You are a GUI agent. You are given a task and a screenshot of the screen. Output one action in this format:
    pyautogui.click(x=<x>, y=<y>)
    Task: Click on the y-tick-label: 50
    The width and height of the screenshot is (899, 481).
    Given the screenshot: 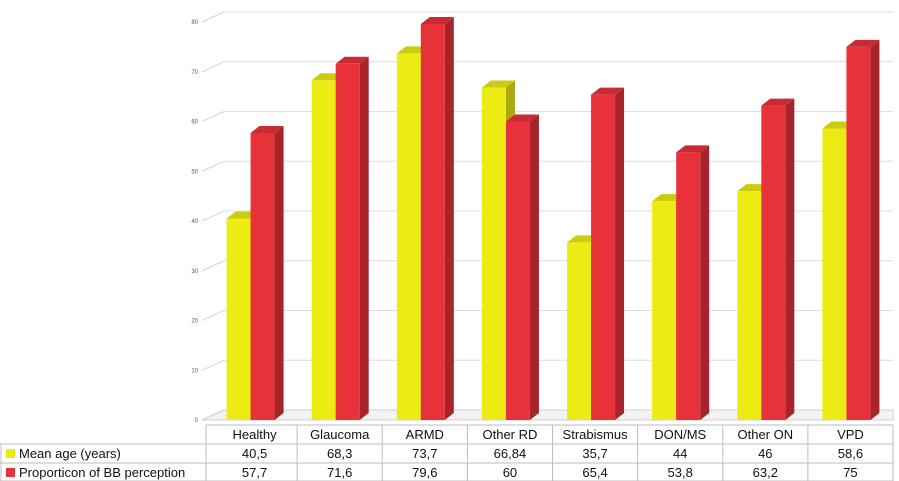 What is the action you would take?
    pyautogui.click(x=194, y=172)
    